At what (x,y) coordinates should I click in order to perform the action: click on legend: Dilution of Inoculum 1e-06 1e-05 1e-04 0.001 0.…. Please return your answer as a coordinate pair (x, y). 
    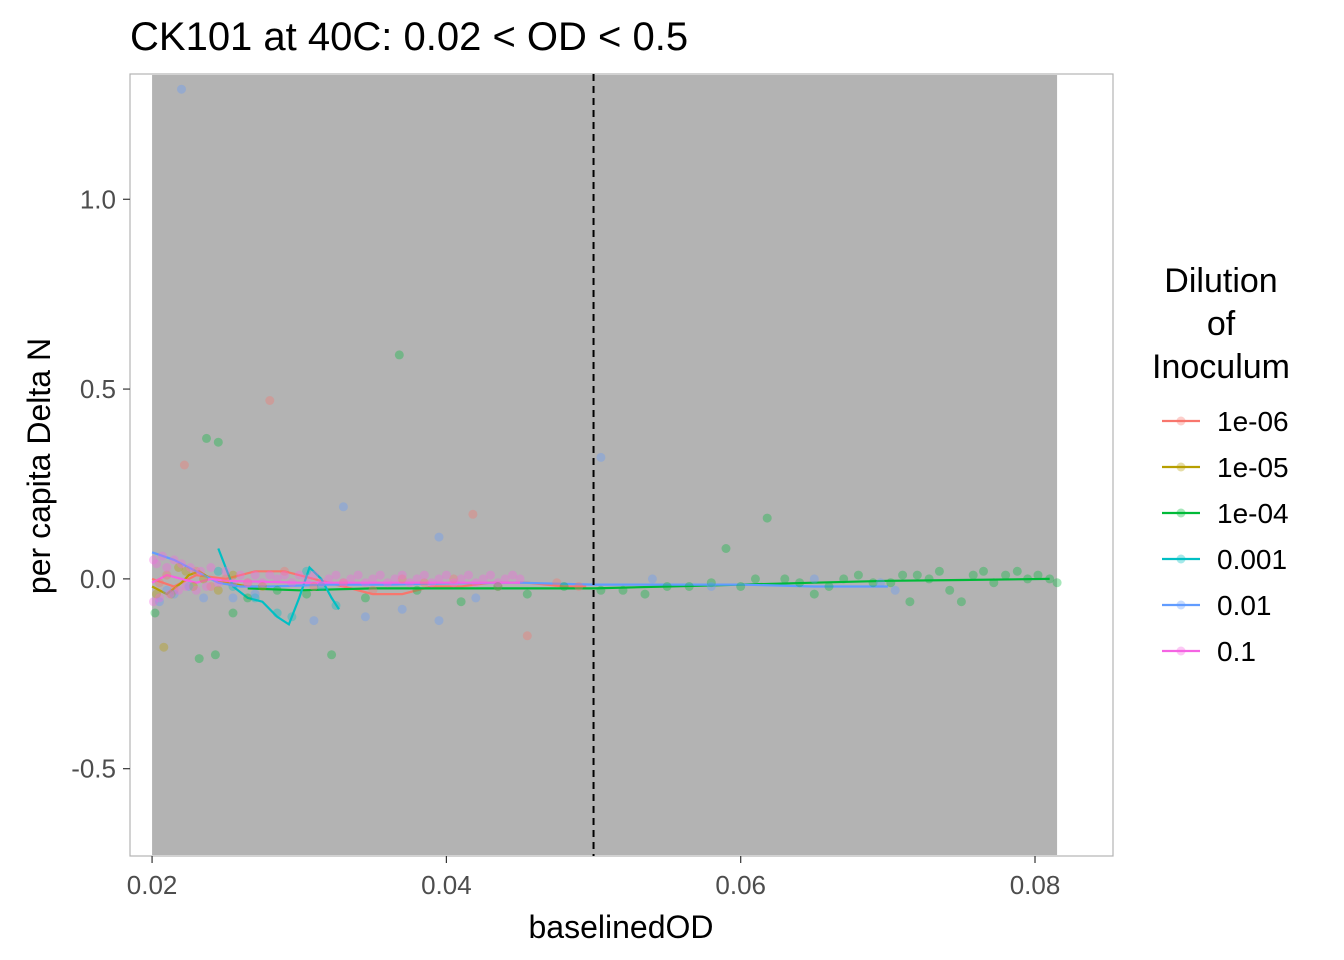
    Looking at the image, I should click on (1221, 464).